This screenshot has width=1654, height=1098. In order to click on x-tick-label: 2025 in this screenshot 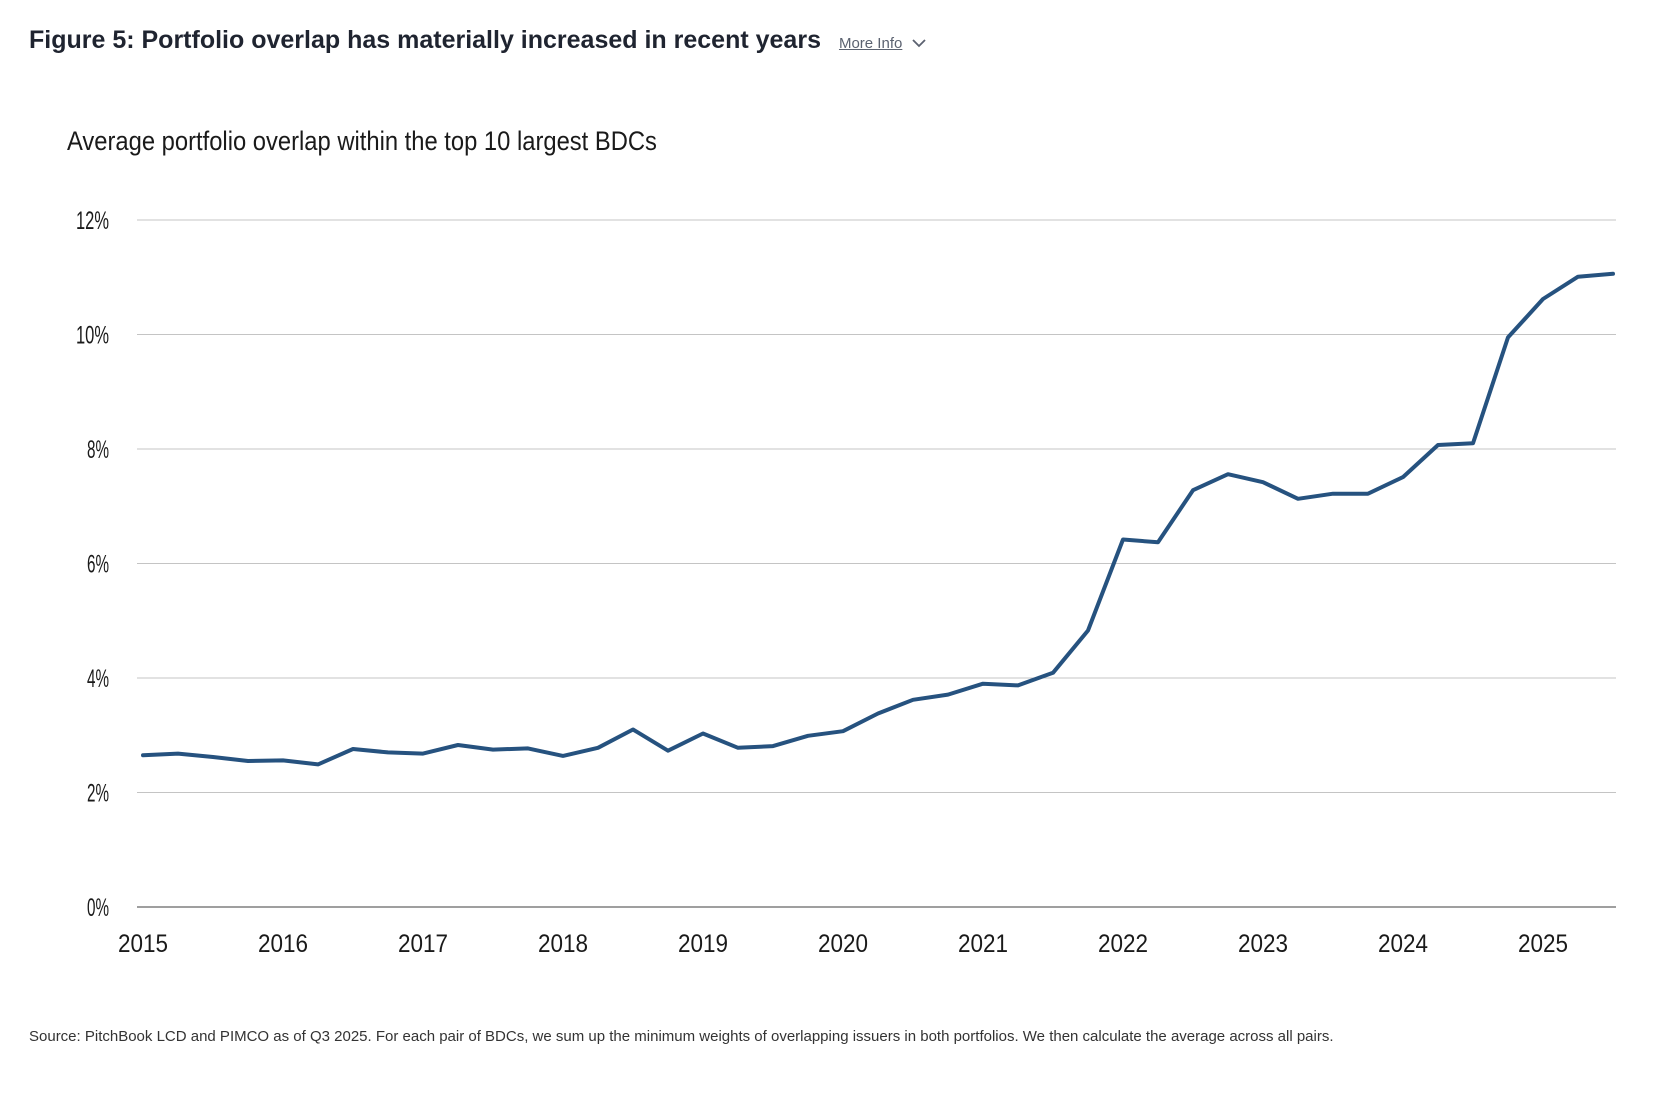, I will do `click(1543, 944)`.